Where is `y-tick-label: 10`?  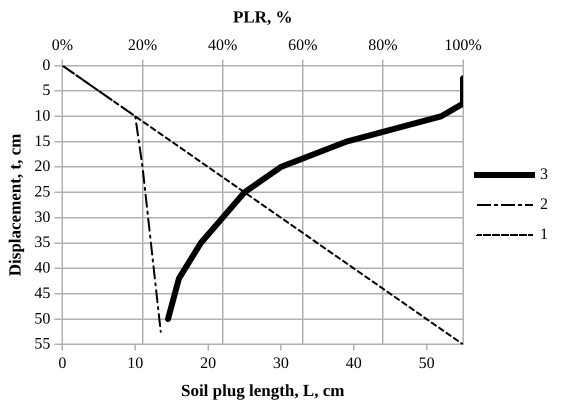
y-tick-label: 10 is located at coordinates (42, 115).